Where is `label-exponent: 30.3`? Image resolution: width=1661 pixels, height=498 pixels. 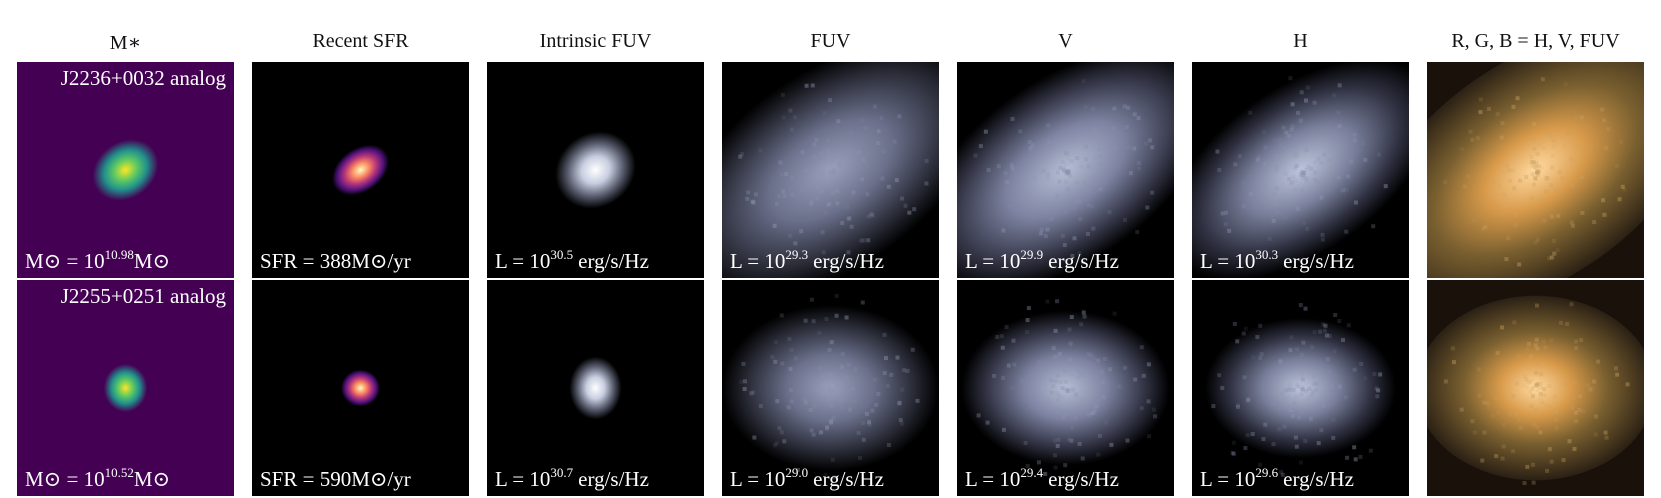 label-exponent: 30.3 is located at coordinates (1266, 254).